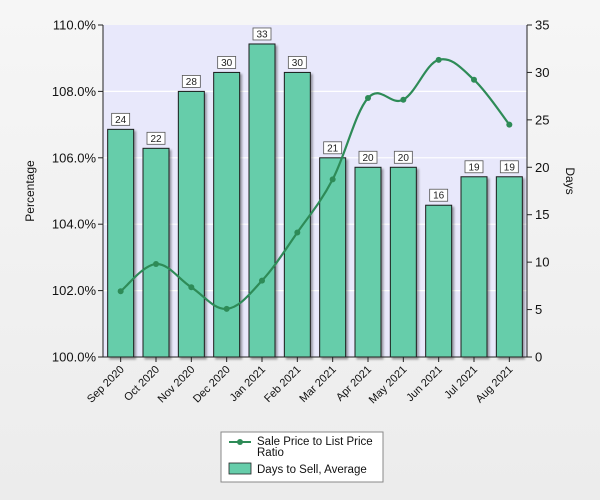 This screenshot has height=500, width=600. What do you see at coordinates (538, 309) in the screenshot?
I see `y2-tick-label: 5` at bounding box center [538, 309].